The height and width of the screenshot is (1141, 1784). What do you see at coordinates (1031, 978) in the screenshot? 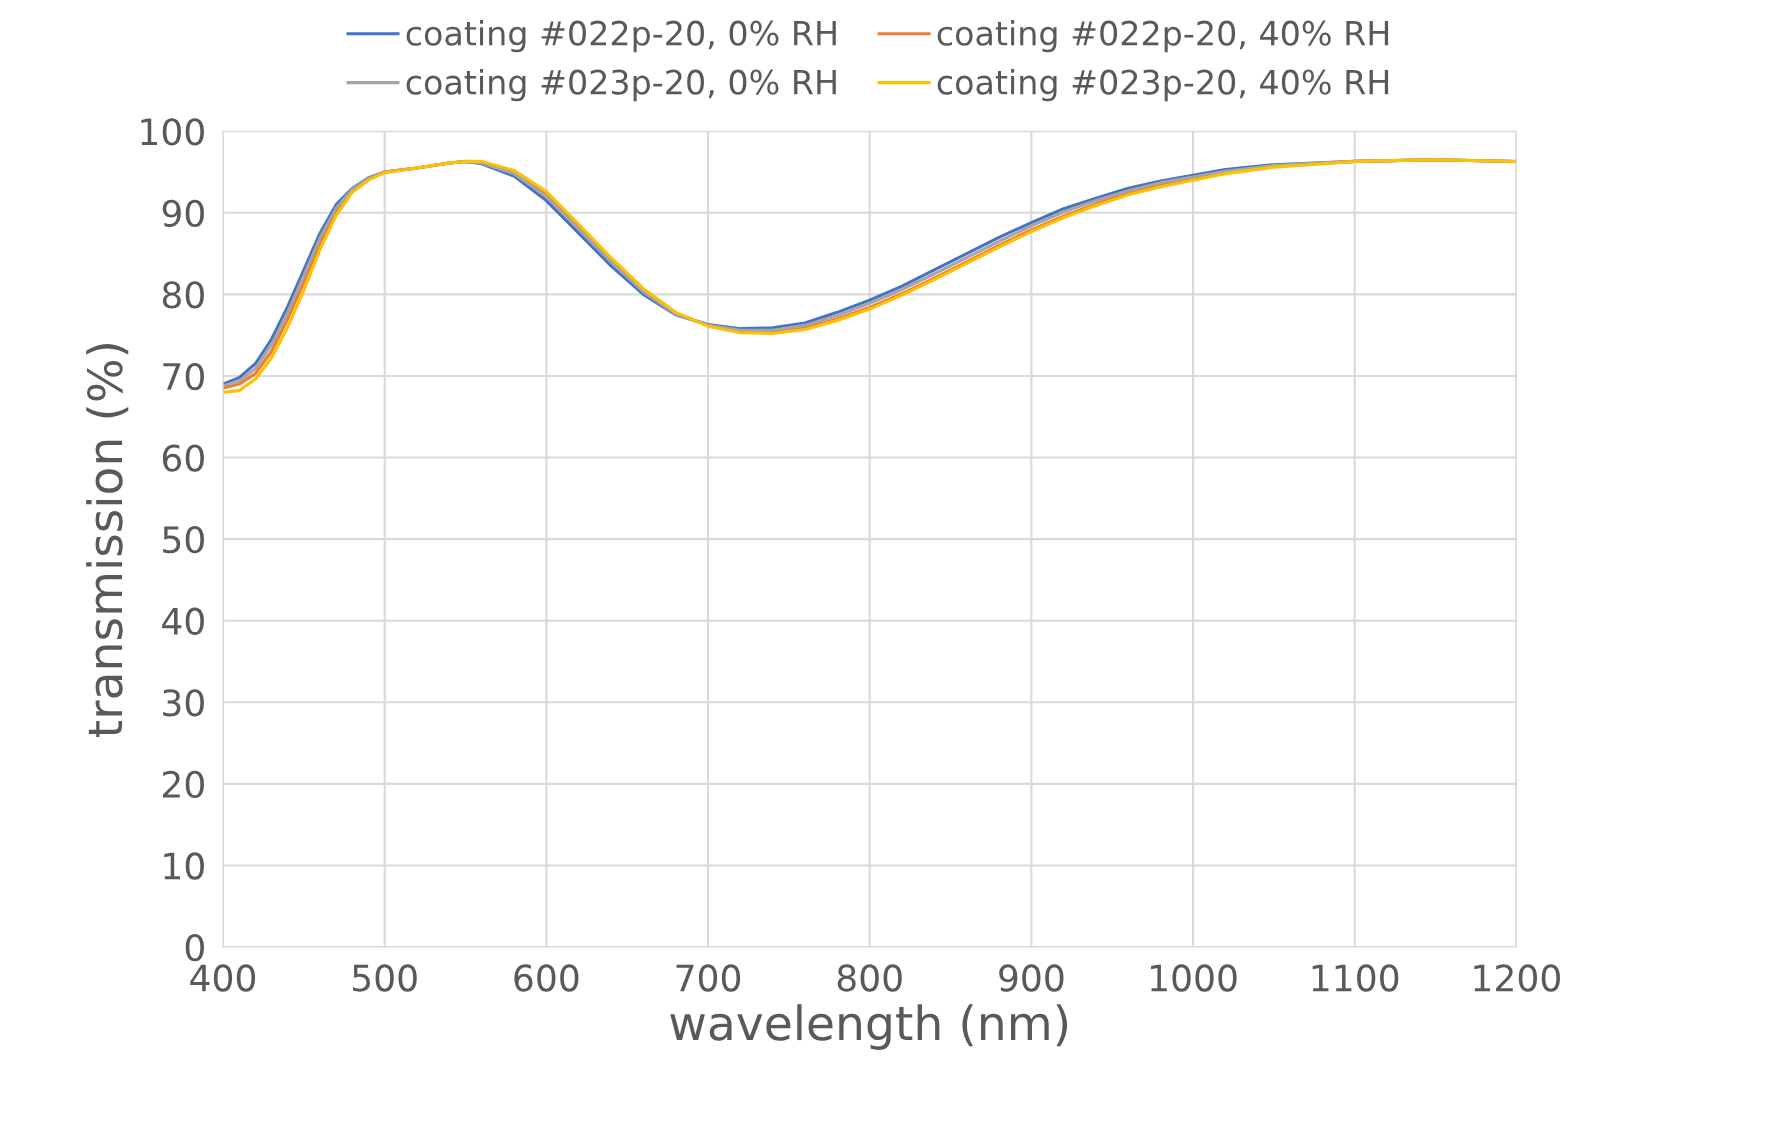
I see `x-tick-label: 900` at bounding box center [1031, 978].